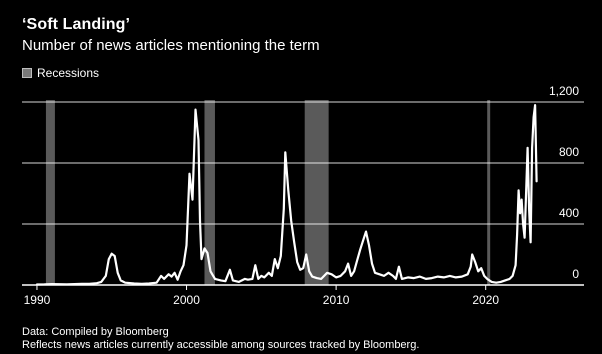  I want to click on x-tick-label: 2020, so click(485, 300).